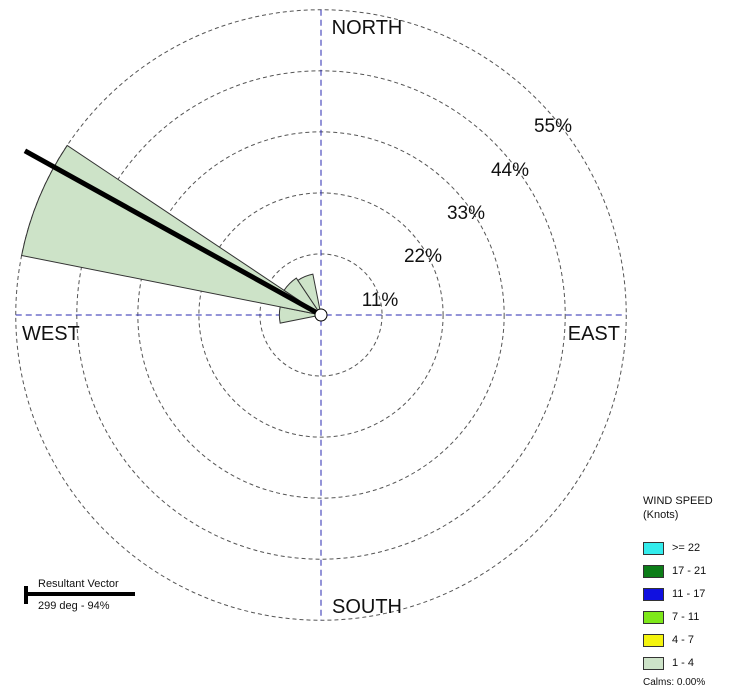  I want to click on legend-item-label: 4 - 7, so click(683, 640).